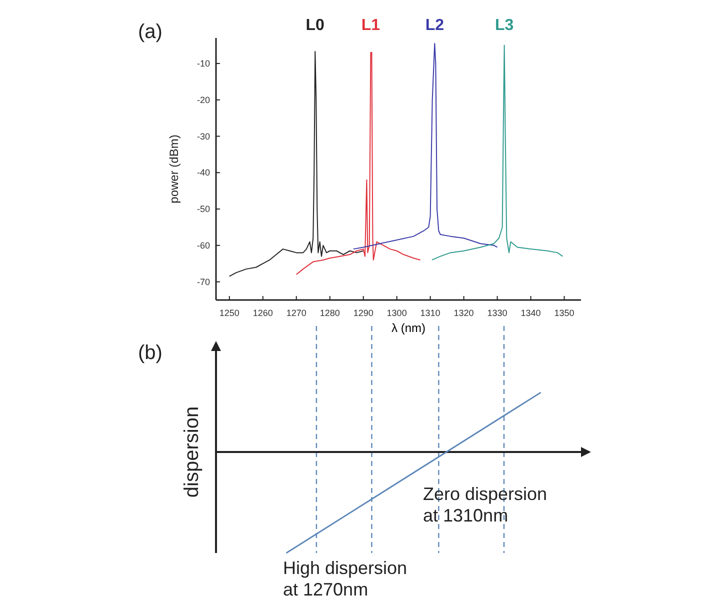  Describe the element at coordinates (370, 25) in the screenshot. I see `series-label: L1` at that location.